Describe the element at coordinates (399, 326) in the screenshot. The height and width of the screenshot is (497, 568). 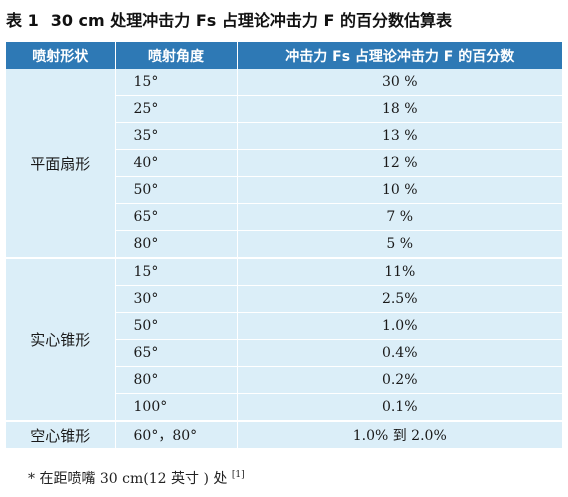
I see `percent-cell: 1.0%` at that location.